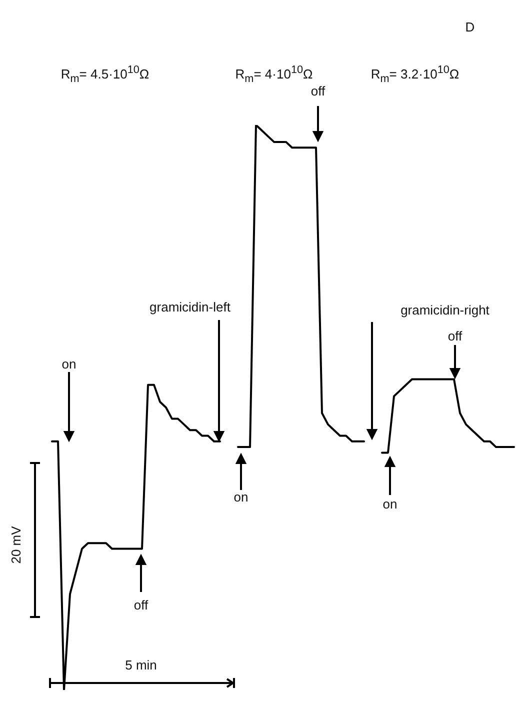 The height and width of the screenshot is (720, 517). I want to click on annotation: gramicidin-right, so click(445, 310).